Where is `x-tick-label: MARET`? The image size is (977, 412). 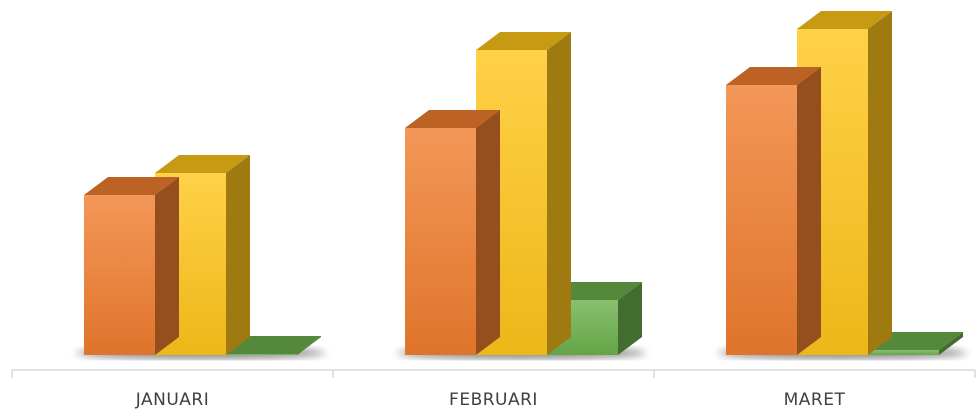
x-tick-label: MARET is located at coordinates (815, 400).